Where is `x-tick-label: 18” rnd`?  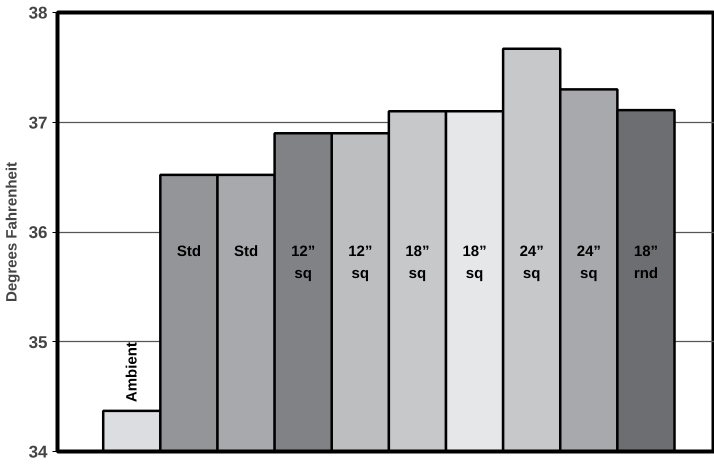 x-tick-label: 18” rnd is located at coordinates (646, 262).